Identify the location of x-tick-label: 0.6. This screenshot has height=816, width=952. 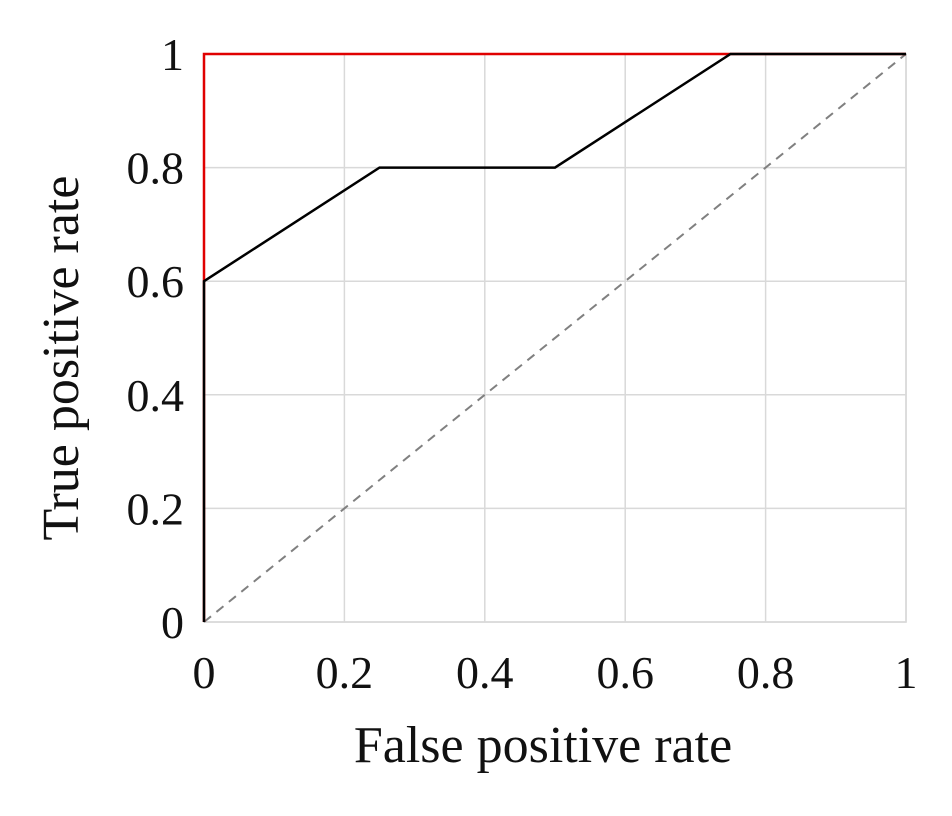
(625, 672).